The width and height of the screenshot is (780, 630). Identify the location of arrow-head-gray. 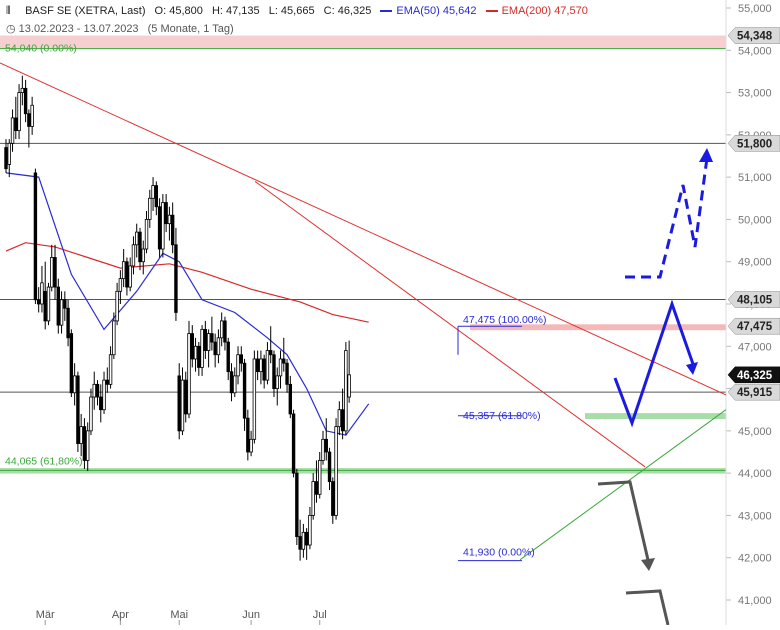
(648, 564).